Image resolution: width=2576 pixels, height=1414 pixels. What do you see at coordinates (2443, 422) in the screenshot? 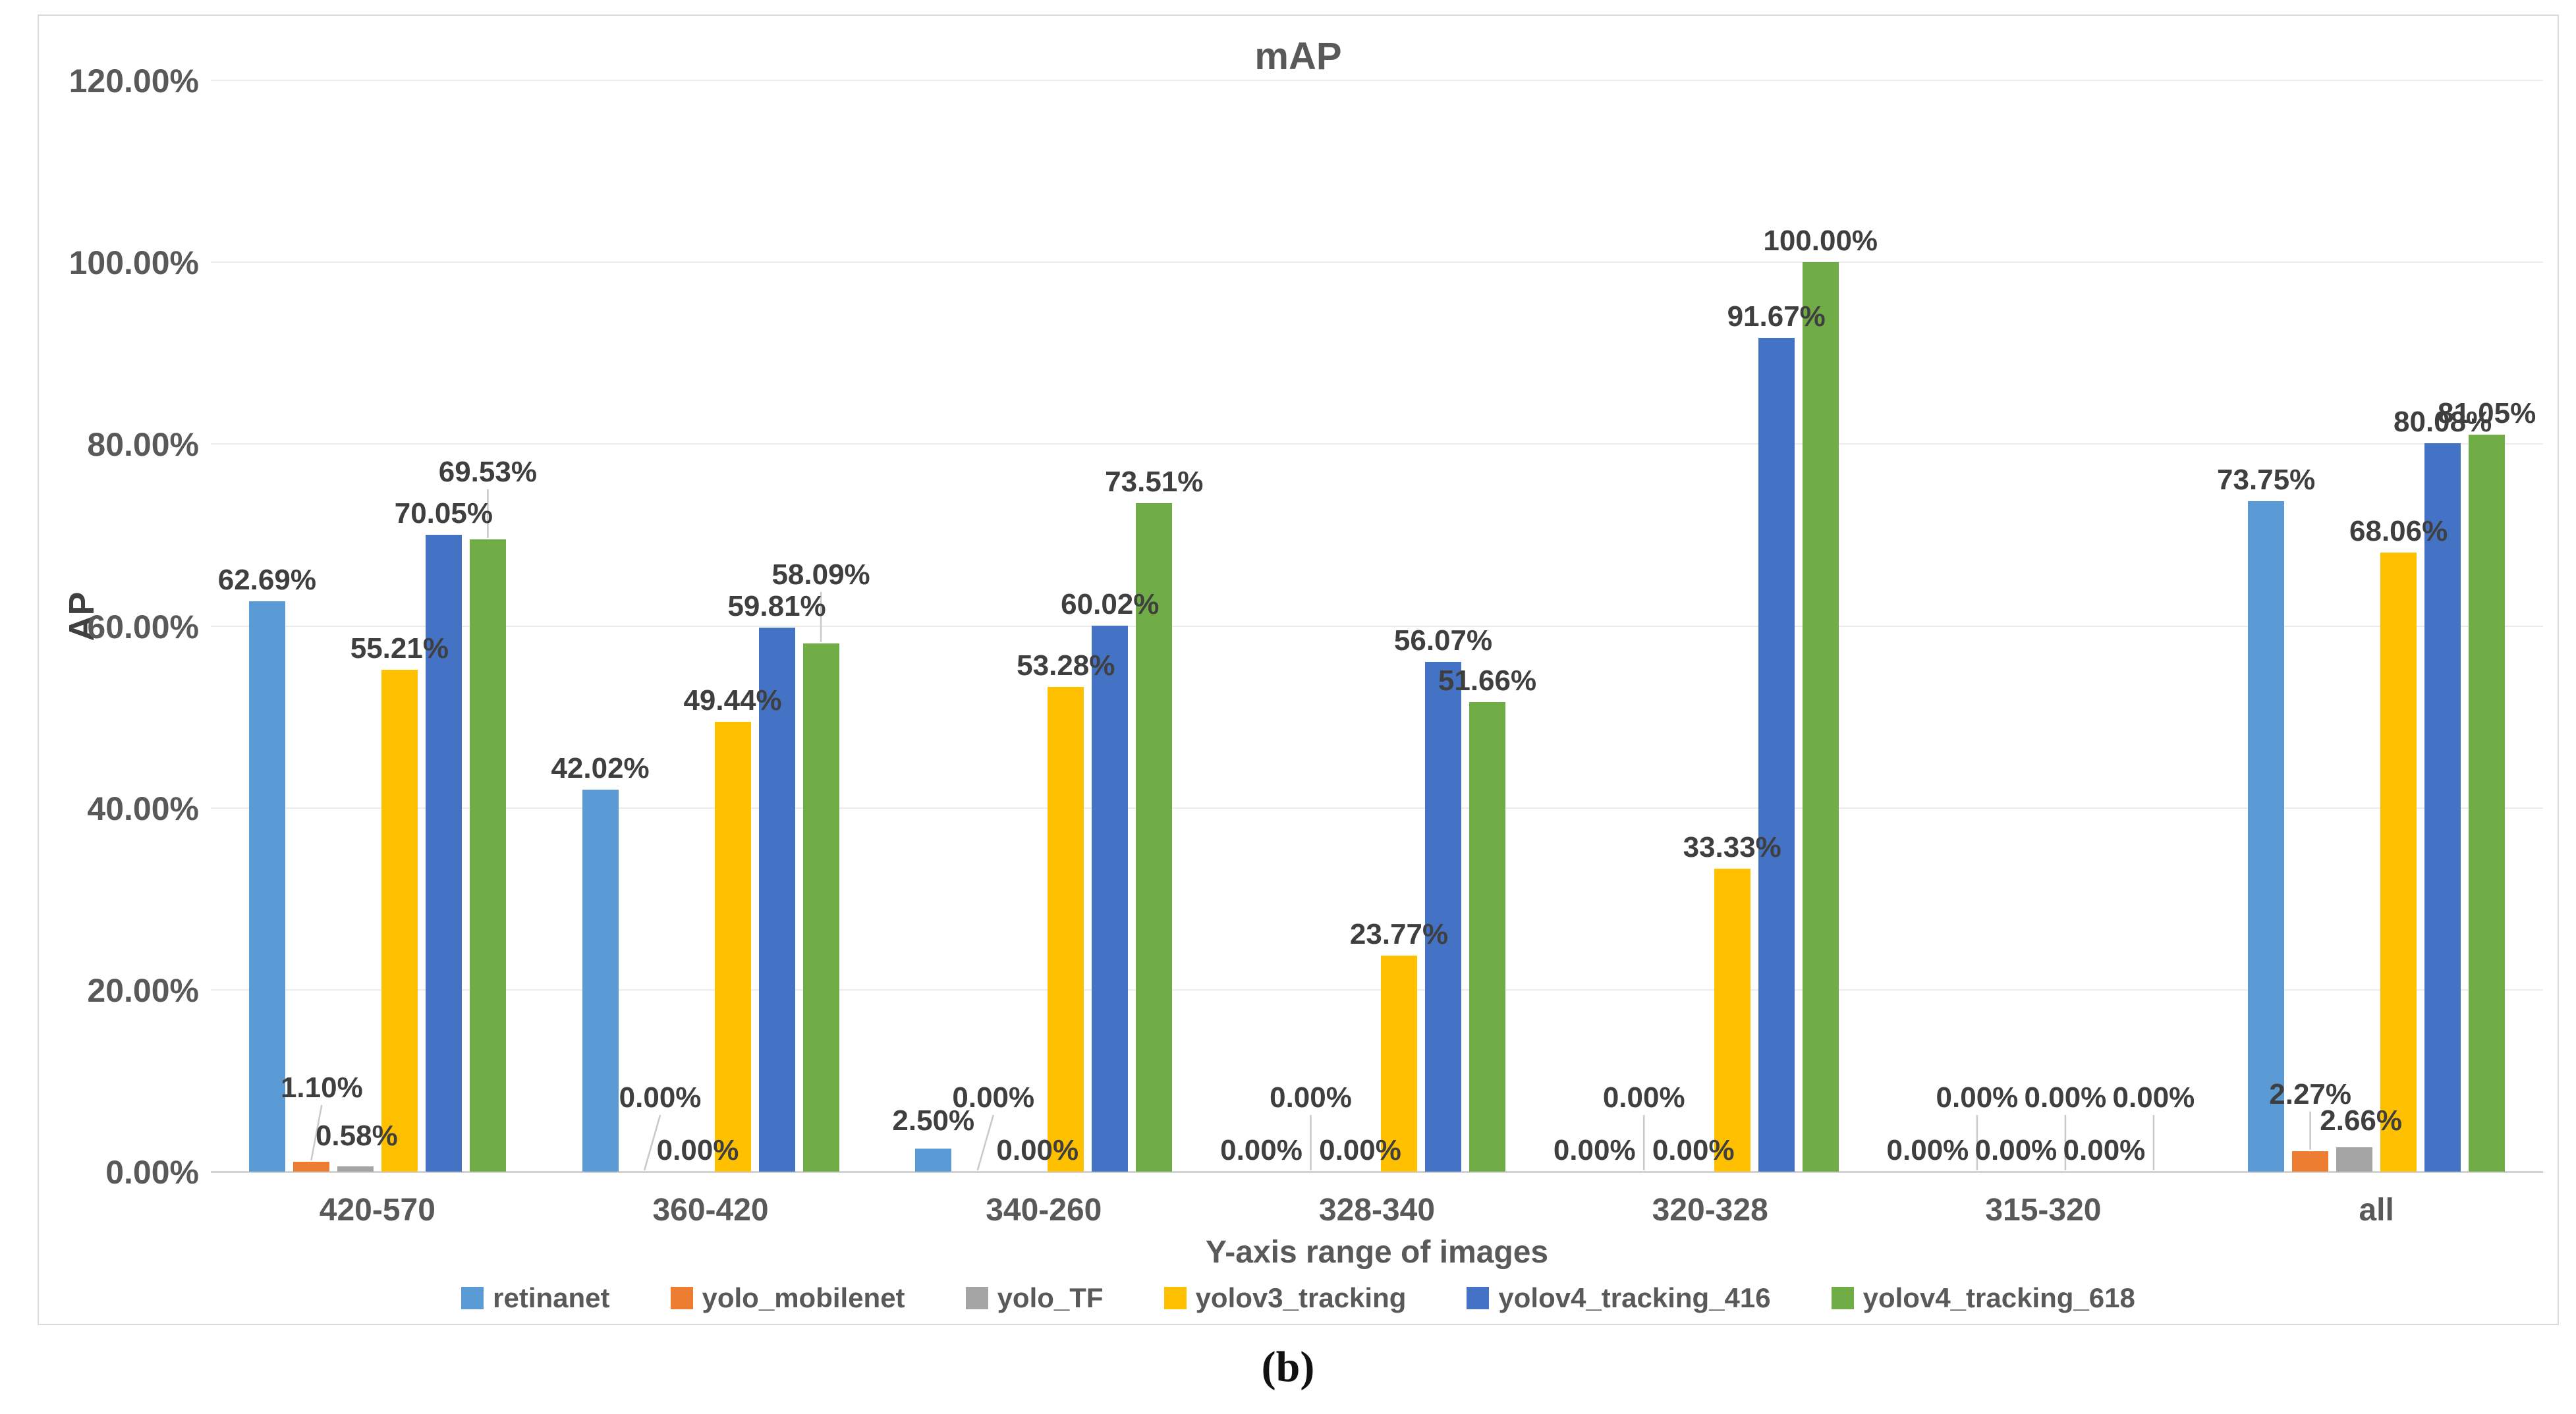
I see `bar-label-yolov4_tracking_416-all: 80.08%` at bounding box center [2443, 422].